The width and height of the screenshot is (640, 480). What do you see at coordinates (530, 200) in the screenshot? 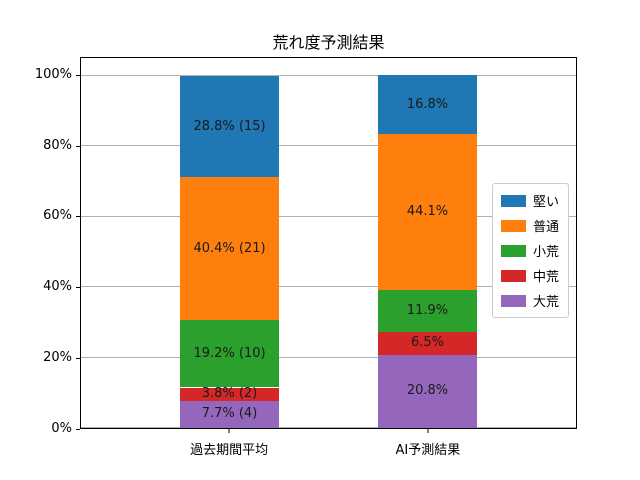
I see `legend-item: 堅い` at bounding box center [530, 200].